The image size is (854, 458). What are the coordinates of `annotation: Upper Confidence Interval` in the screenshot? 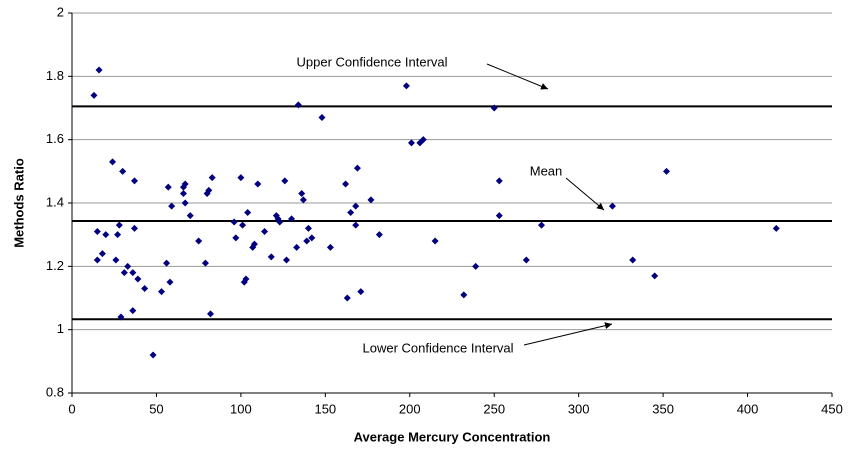 It's located at (371, 61).